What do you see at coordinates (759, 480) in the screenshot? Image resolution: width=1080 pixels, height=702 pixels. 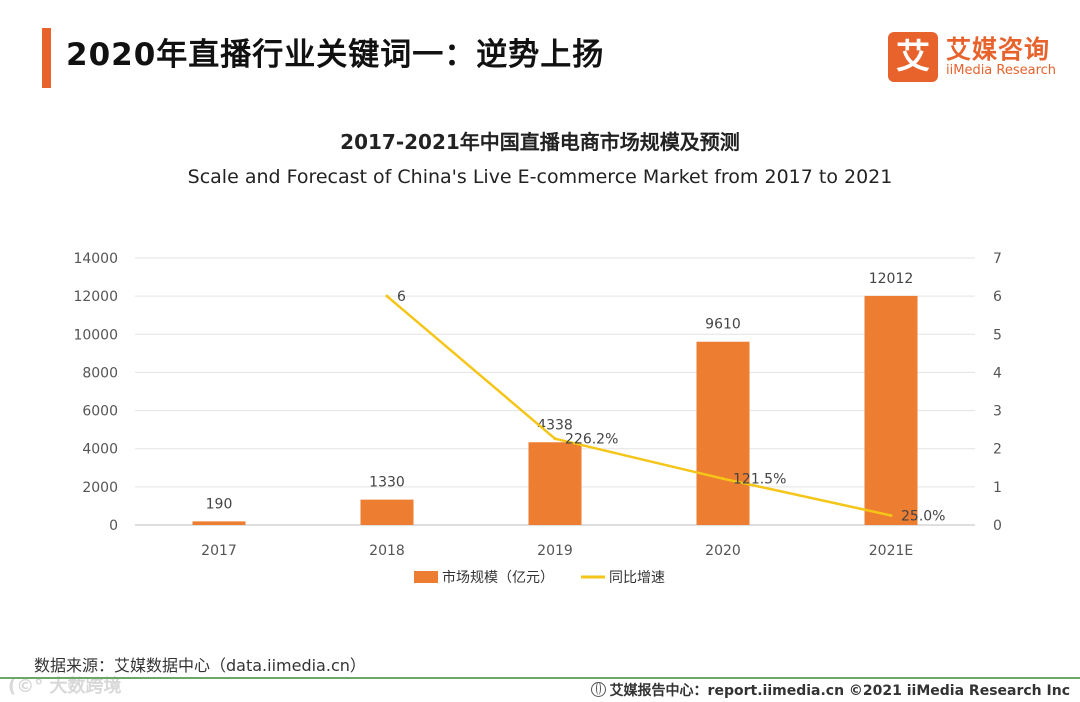 I see `line-data-label: 121.5%` at bounding box center [759, 480].